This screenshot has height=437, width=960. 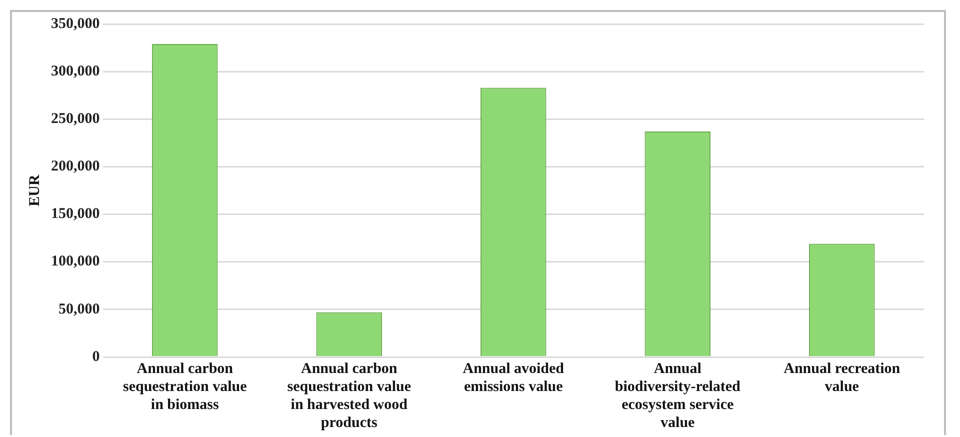 I want to click on y-tick-label: 0, so click(x=96, y=356).